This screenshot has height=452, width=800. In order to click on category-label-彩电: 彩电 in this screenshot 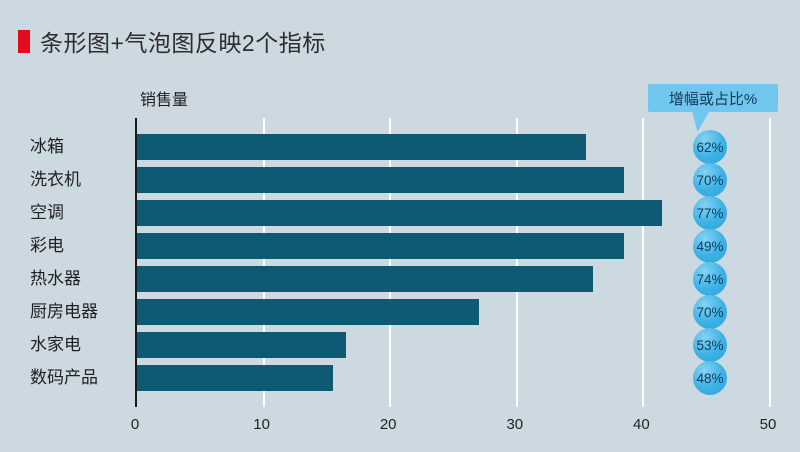, I will do `click(47, 245)`.